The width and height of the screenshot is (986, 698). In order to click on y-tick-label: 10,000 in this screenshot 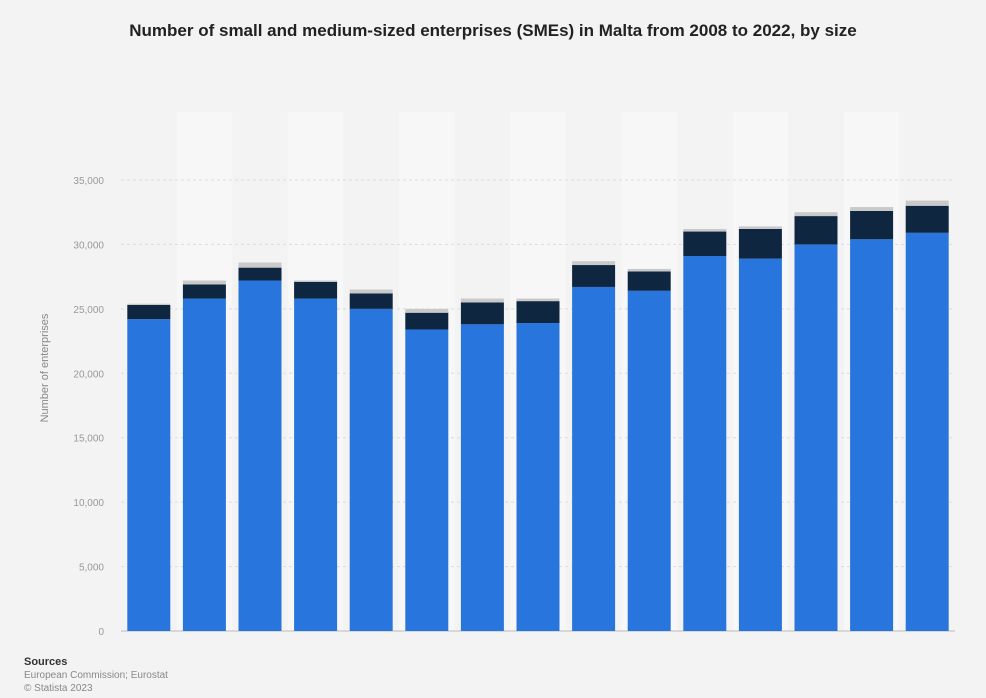, I will do `click(88, 503)`.